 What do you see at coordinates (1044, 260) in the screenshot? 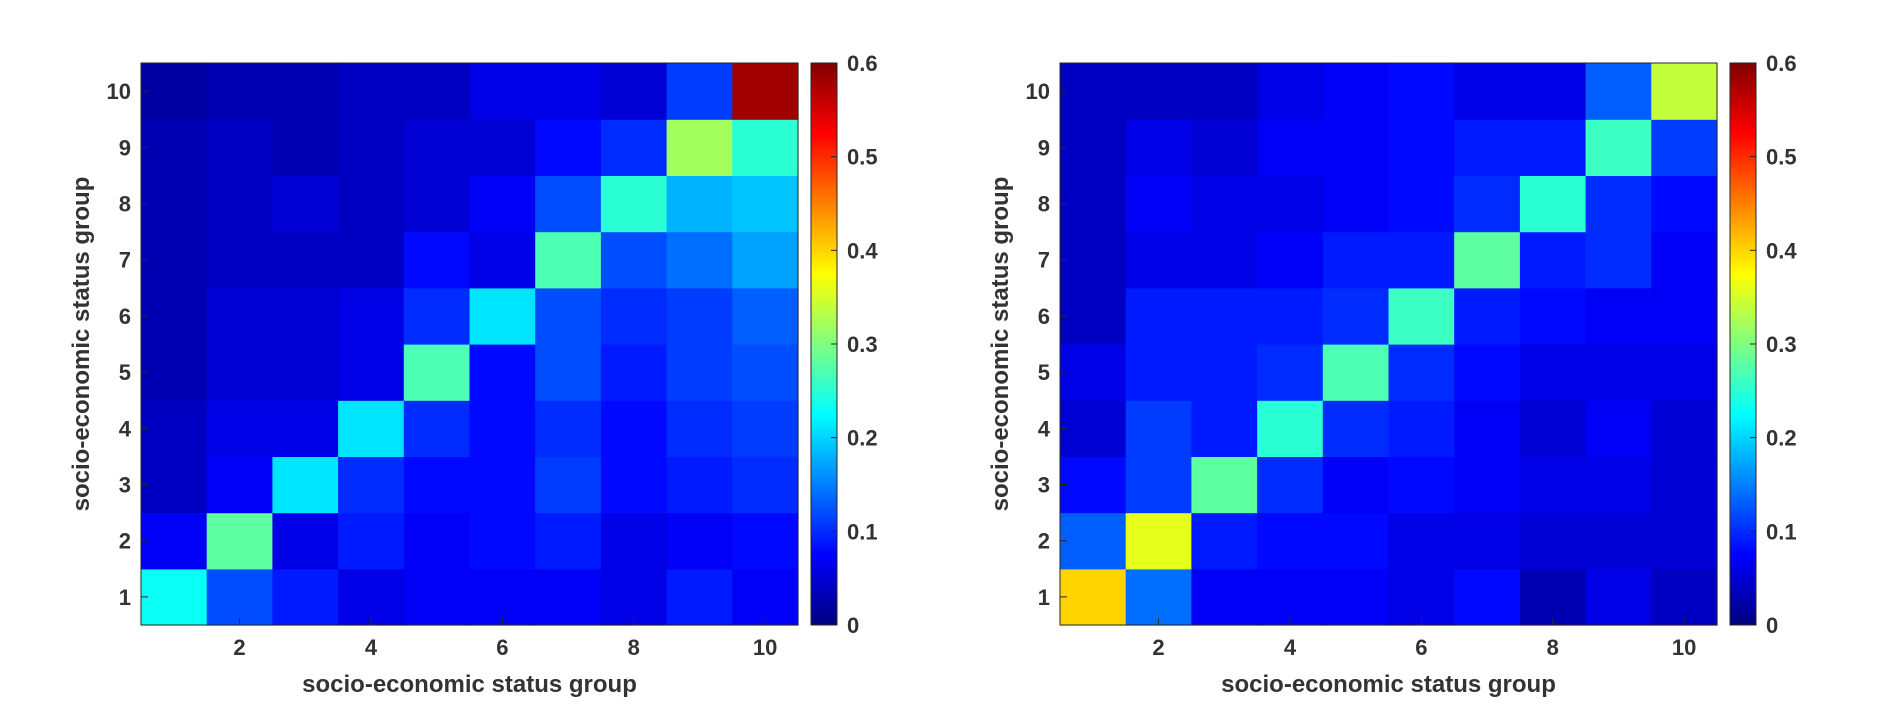
I see `y-tick-label: 7` at bounding box center [1044, 260].